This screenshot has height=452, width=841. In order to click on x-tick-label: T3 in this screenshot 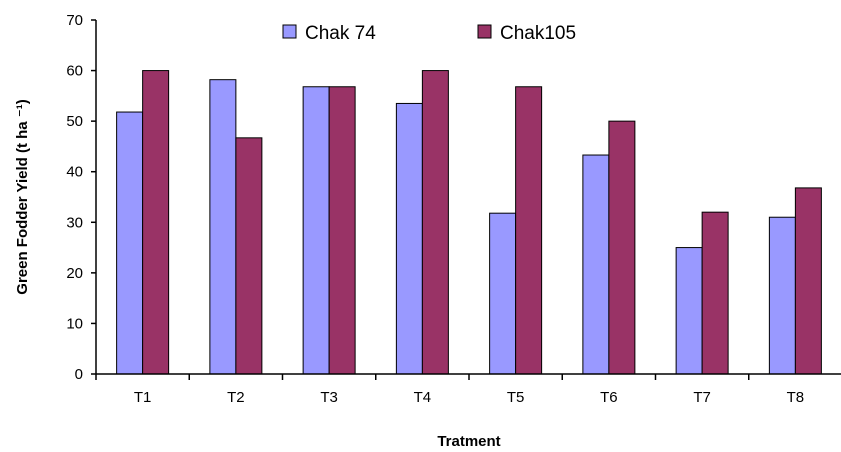, I will do `click(329, 397)`.